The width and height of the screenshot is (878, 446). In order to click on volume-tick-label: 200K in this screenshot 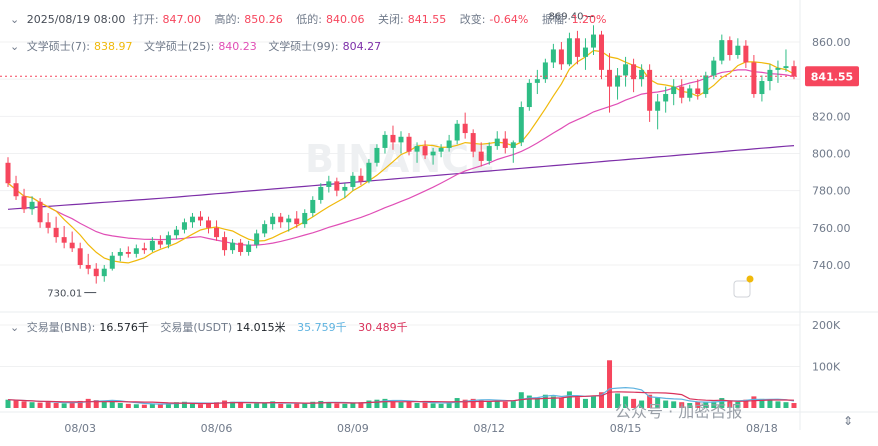, I will do `click(826, 325)`.